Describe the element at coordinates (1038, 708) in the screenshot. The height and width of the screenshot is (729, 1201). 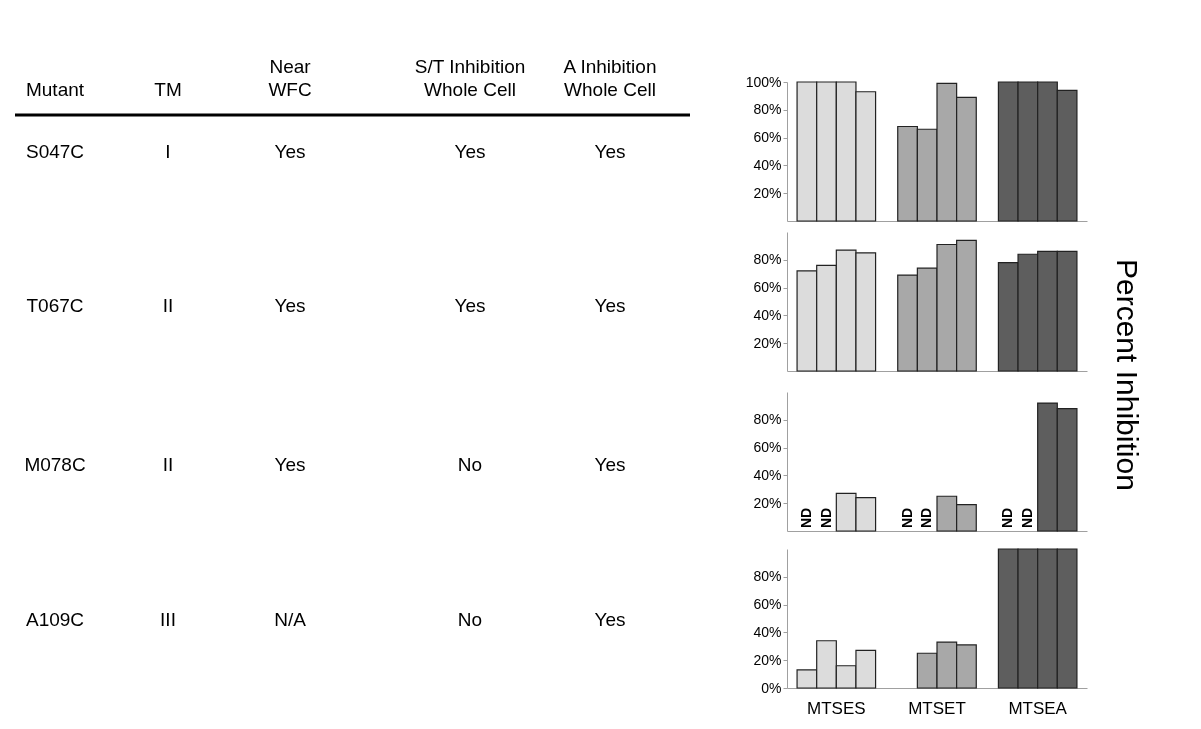
I see `x-tick-label: MTSEA` at that location.